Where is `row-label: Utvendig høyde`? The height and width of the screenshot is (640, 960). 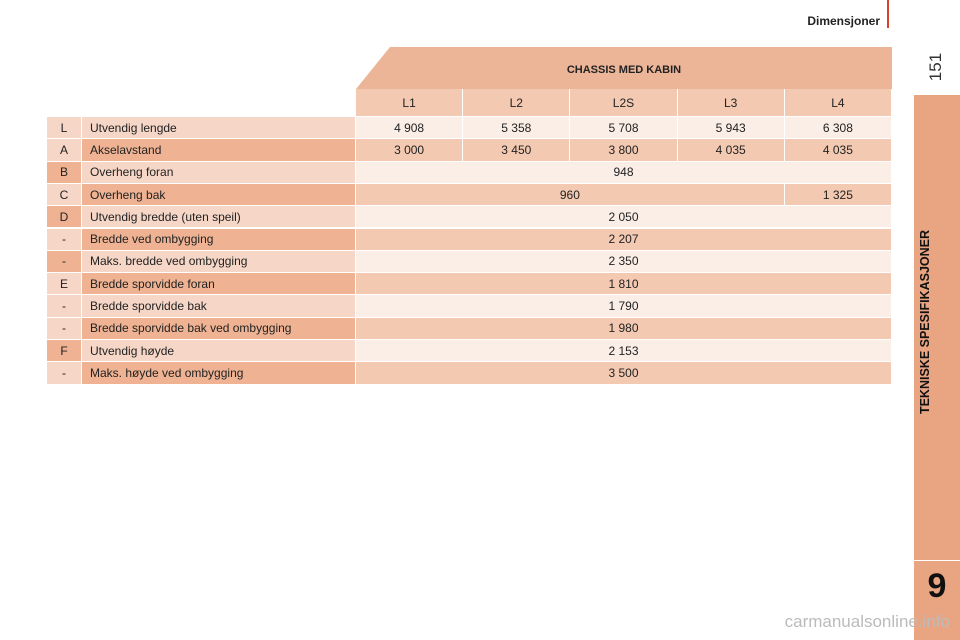
row-label: Utvendig høyde is located at coordinates (219, 351).